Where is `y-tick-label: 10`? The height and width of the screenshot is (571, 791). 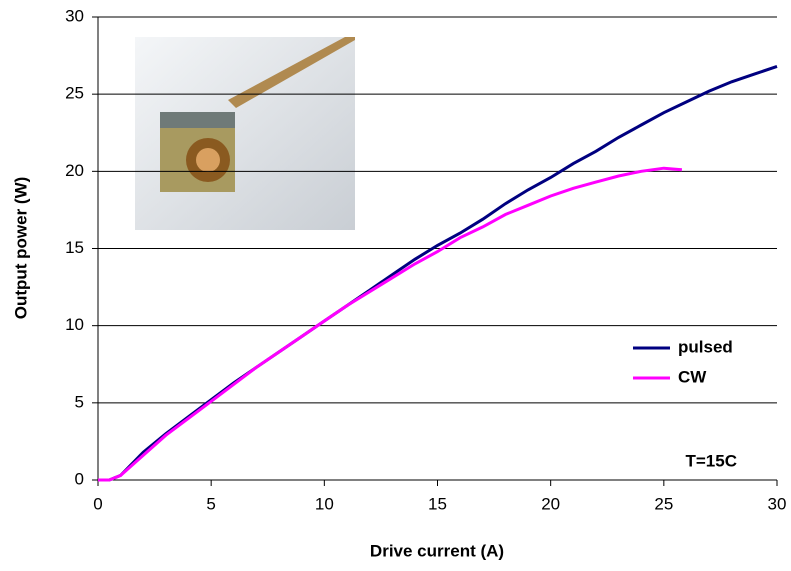 y-tick-label: 10 is located at coordinates (74, 324).